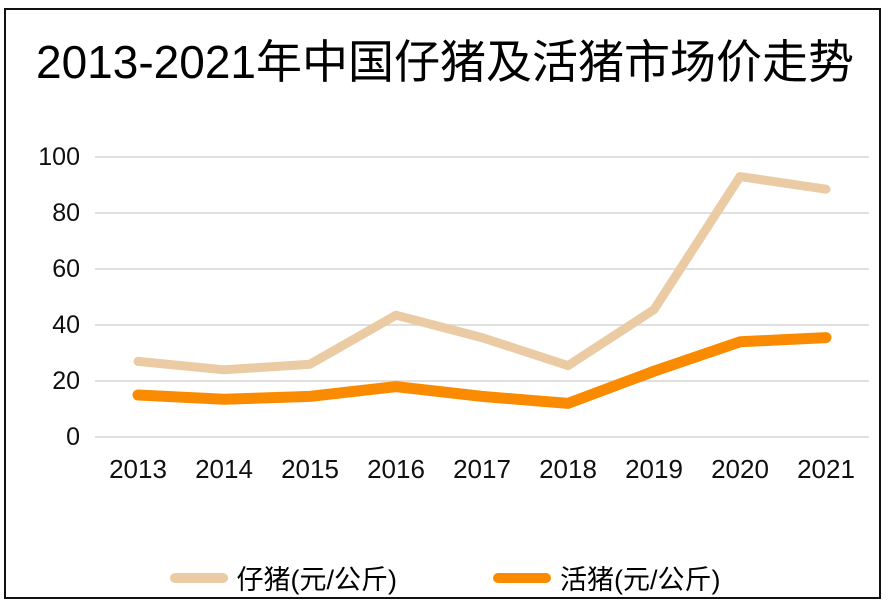 The image size is (890, 607). What do you see at coordinates (66, 269) in the screenshot?
I see `y-tick-label: 60` at bounding box center [66, 269].